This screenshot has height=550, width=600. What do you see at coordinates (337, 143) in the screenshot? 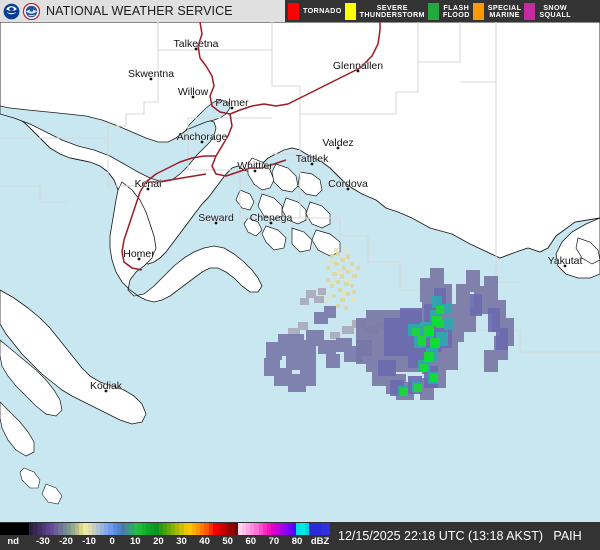
I see `city-label-valdez: Valdez` at bounding box center [337, 143].